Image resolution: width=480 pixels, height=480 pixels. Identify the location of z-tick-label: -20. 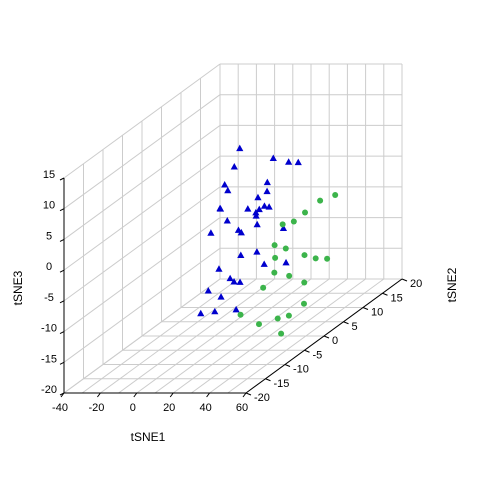
(49, 390).